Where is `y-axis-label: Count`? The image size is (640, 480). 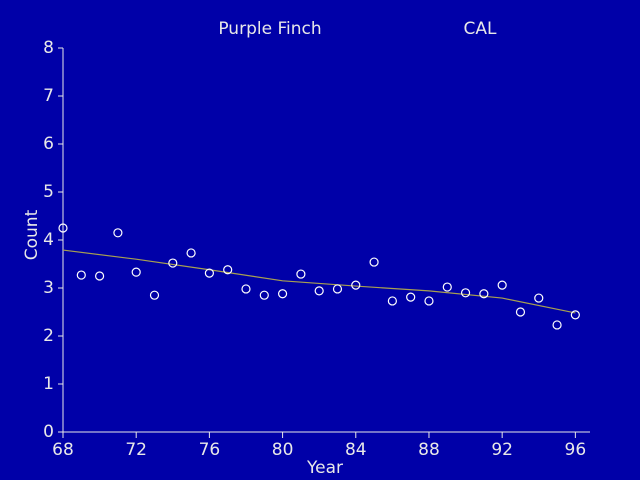
y-axis-label: Count is located at coordinates (32, 234).